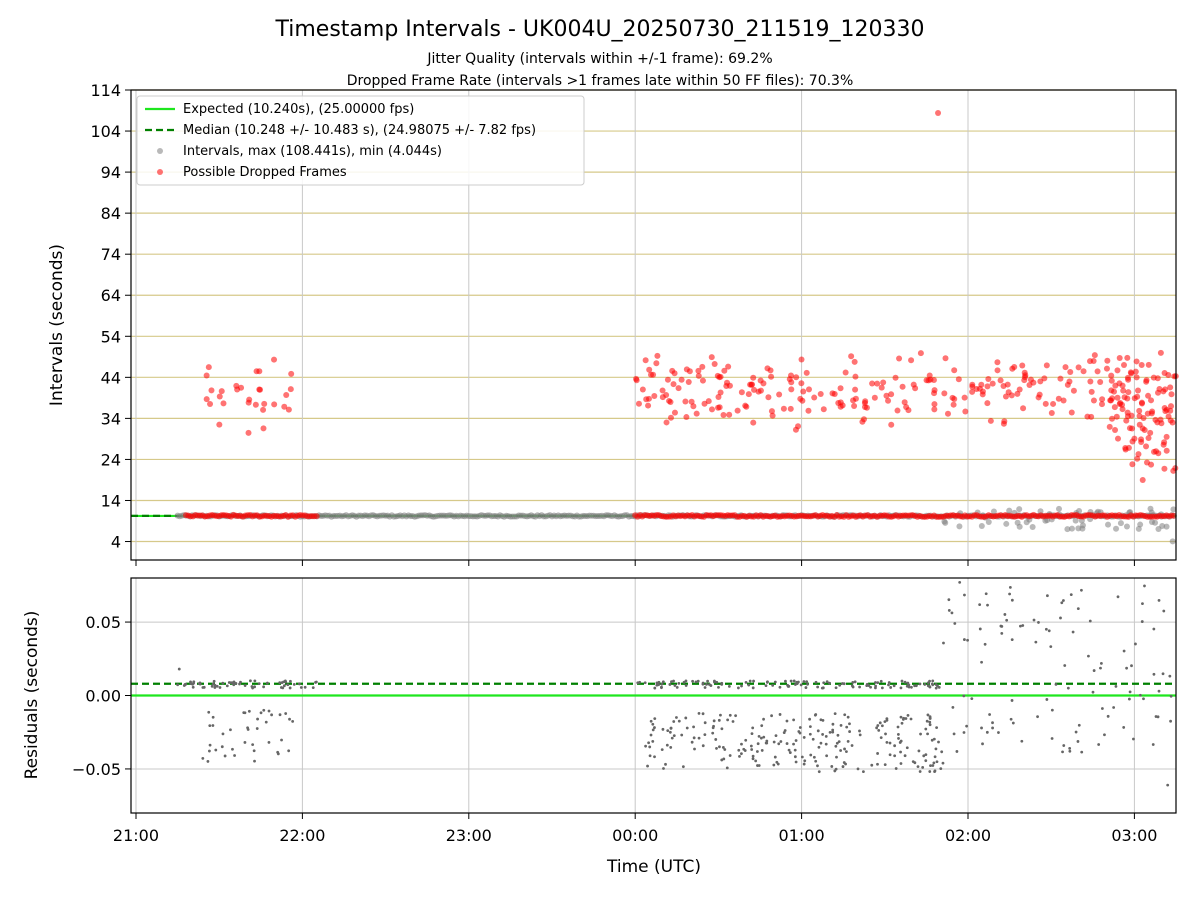 The width and height of the screenshot is (1200, 900). What do you see at coordinates (105, 131) in the screenshot?
I see `top-y-tick-label: 104` at bounding box center [105, 131].